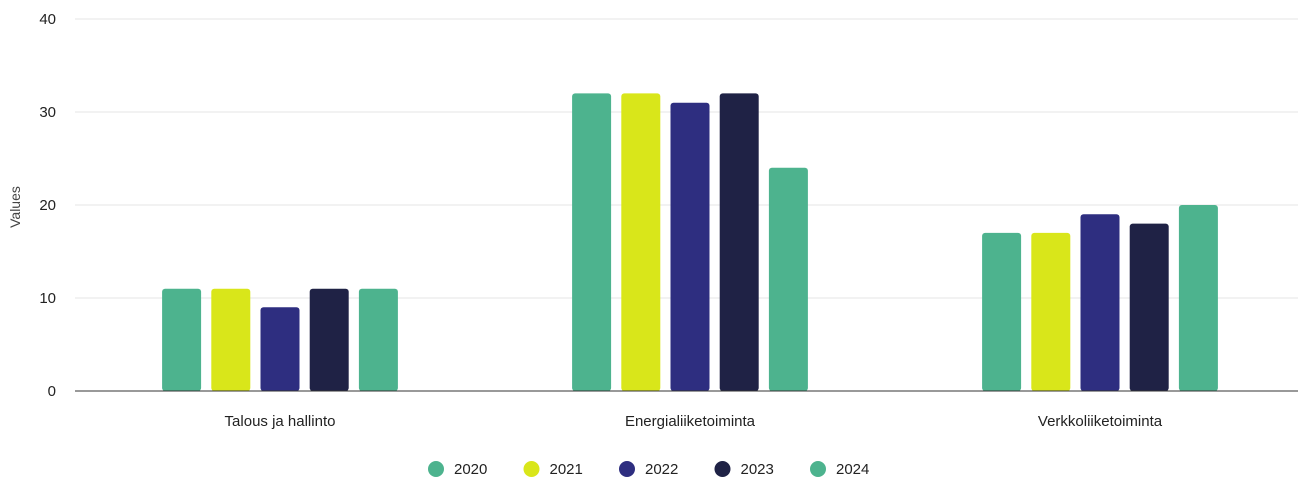 Image resolution: width=1308 pixels, height=480 pixels. What do you see at coordinates (47, 19) in the screenshot?
I see `y-tick-label: 40` at bounding box center [47, 19].